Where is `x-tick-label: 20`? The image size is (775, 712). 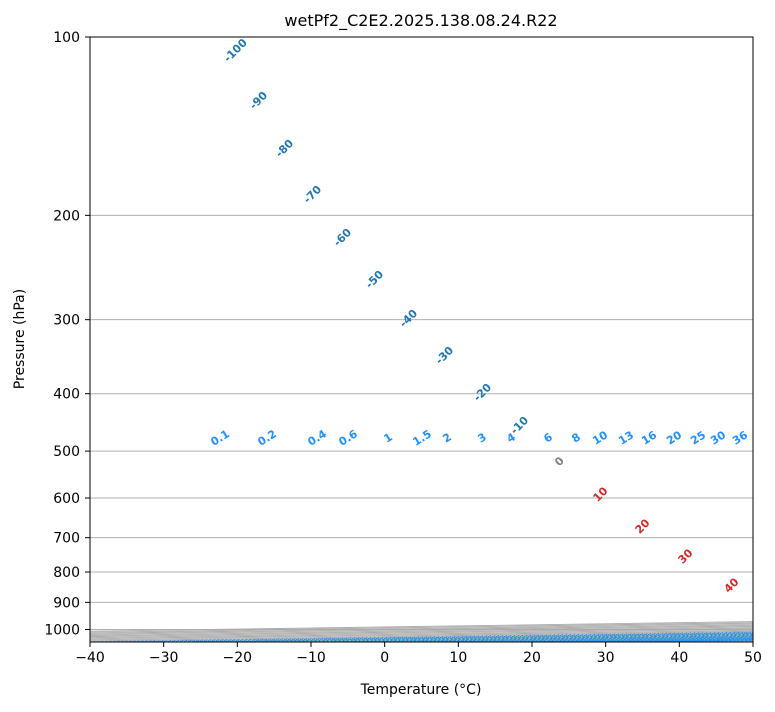
x-tick-label: 20 is located at coordinates (532, 658).